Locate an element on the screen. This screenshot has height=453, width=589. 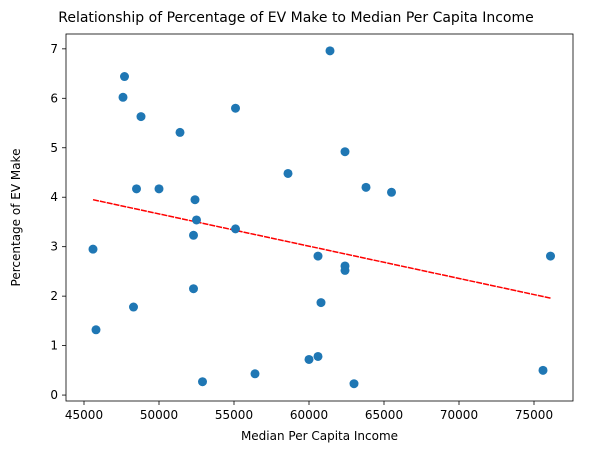
y-tick-label: 2 is located at coordinates (54, 296).